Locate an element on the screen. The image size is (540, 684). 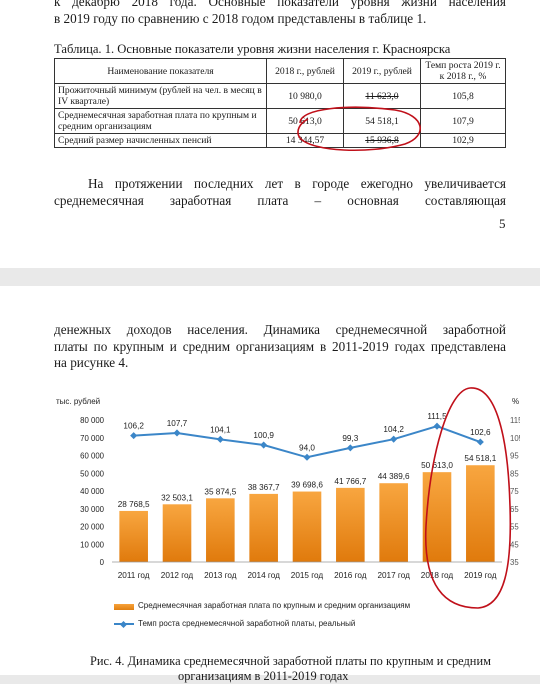
line-data-label: 106,2 is located at coordinates (133, 426).